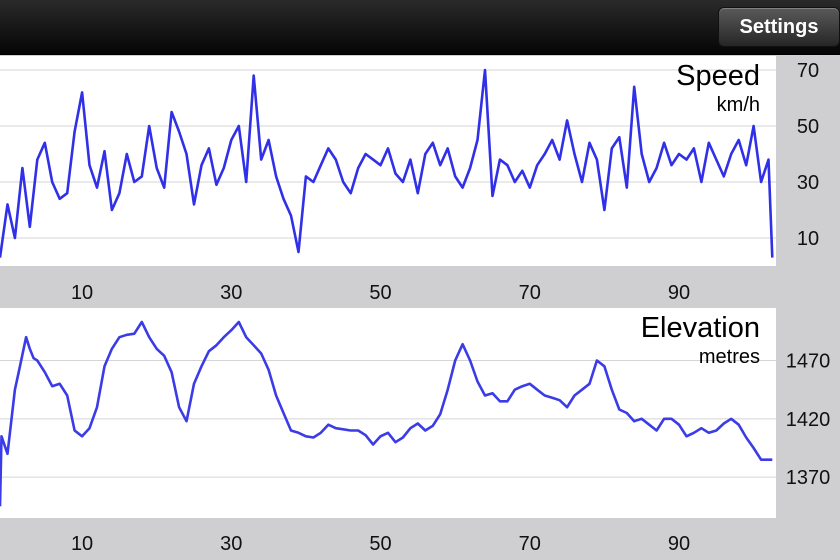  Describe the element at coordinates (808, 183) in the screenshot. I see `speed-y-tick-label: 30` at that location.